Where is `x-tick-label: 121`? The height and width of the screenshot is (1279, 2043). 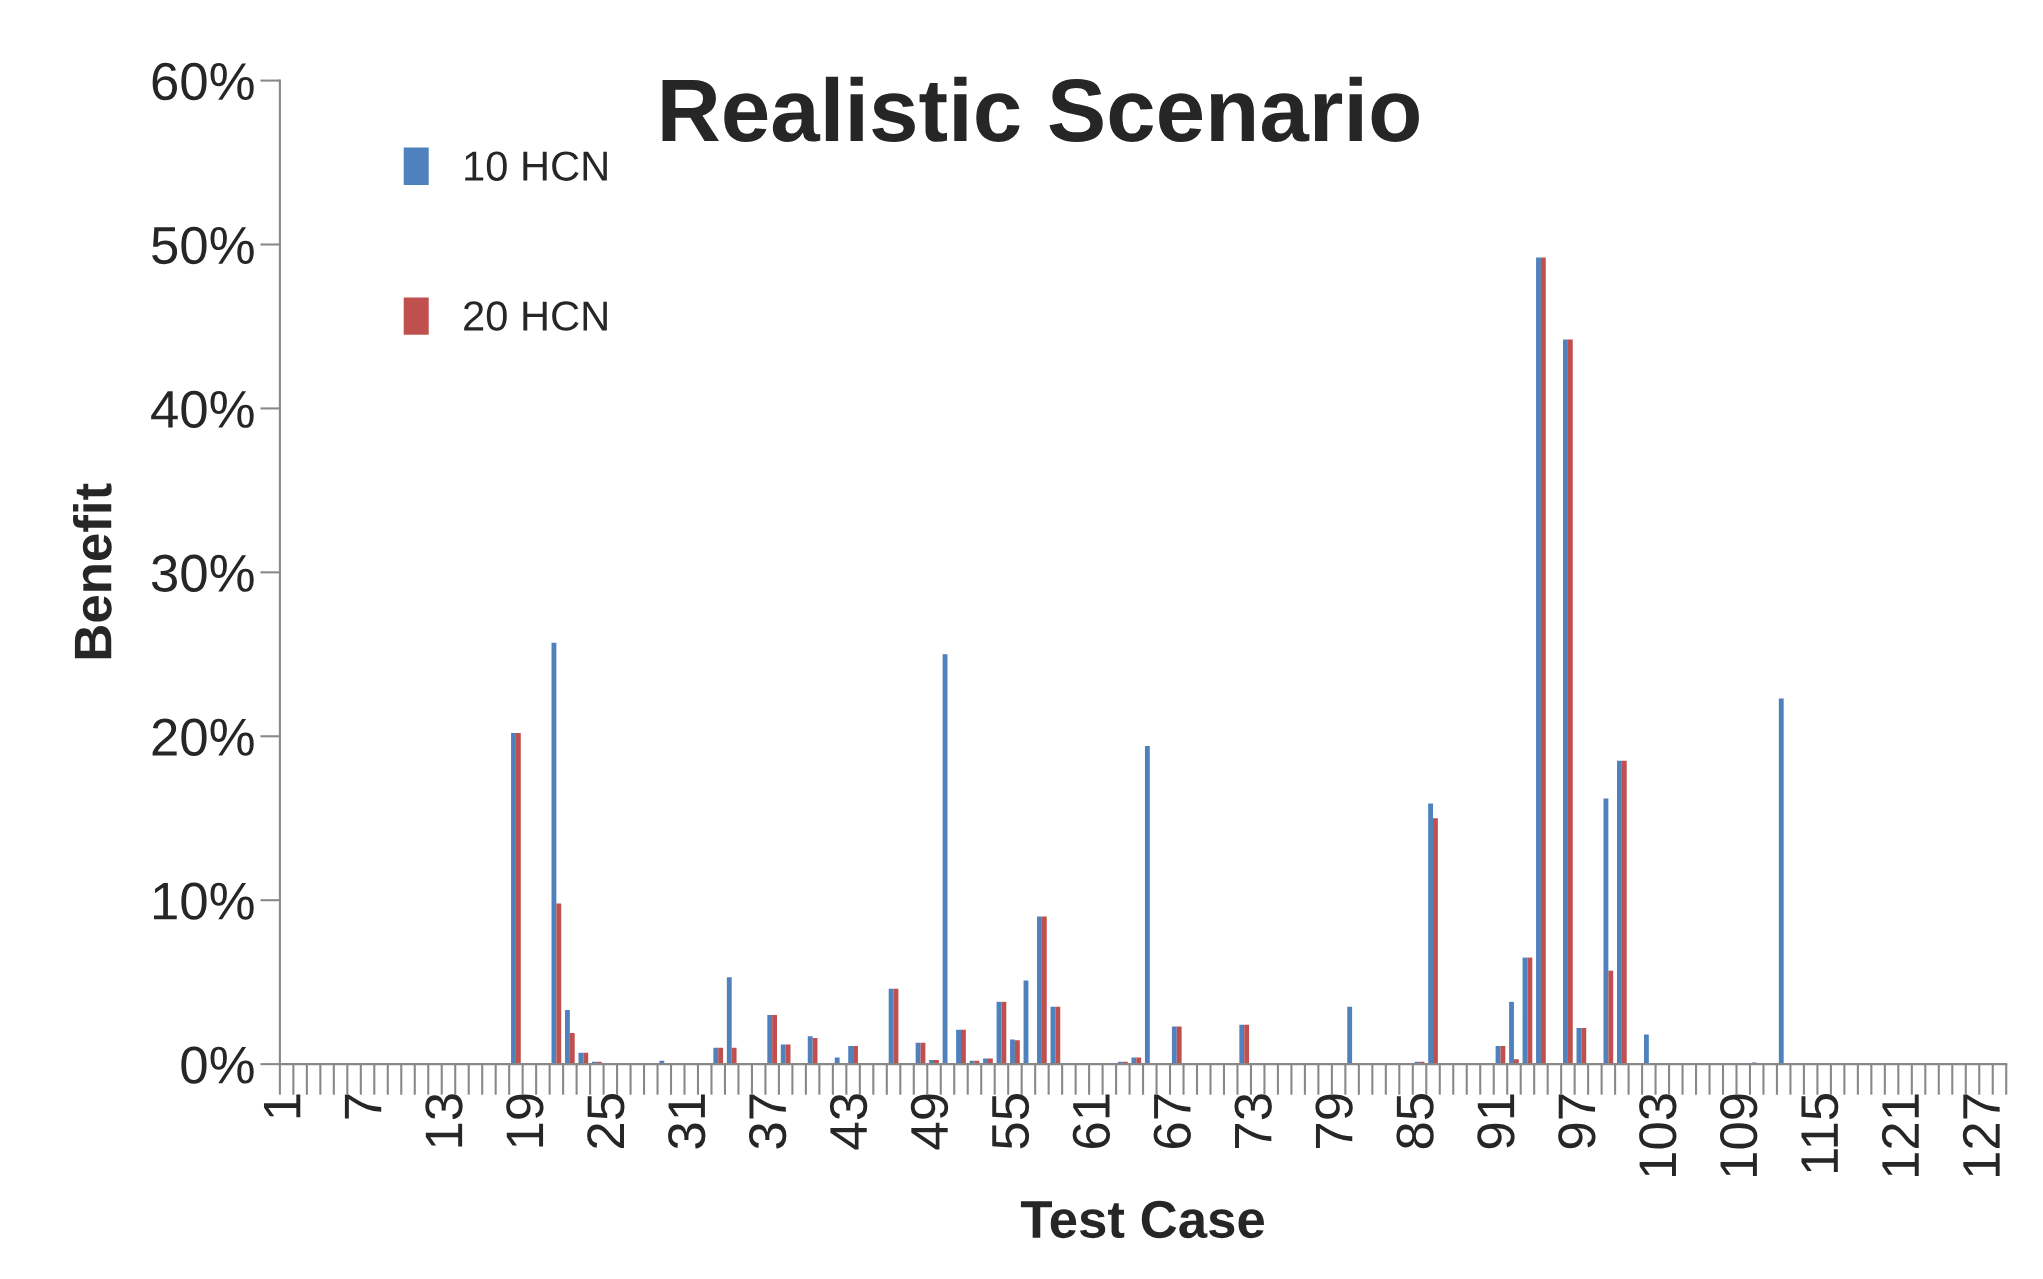 x-tick-label: 121 is located at coordinates (1900, 1135).